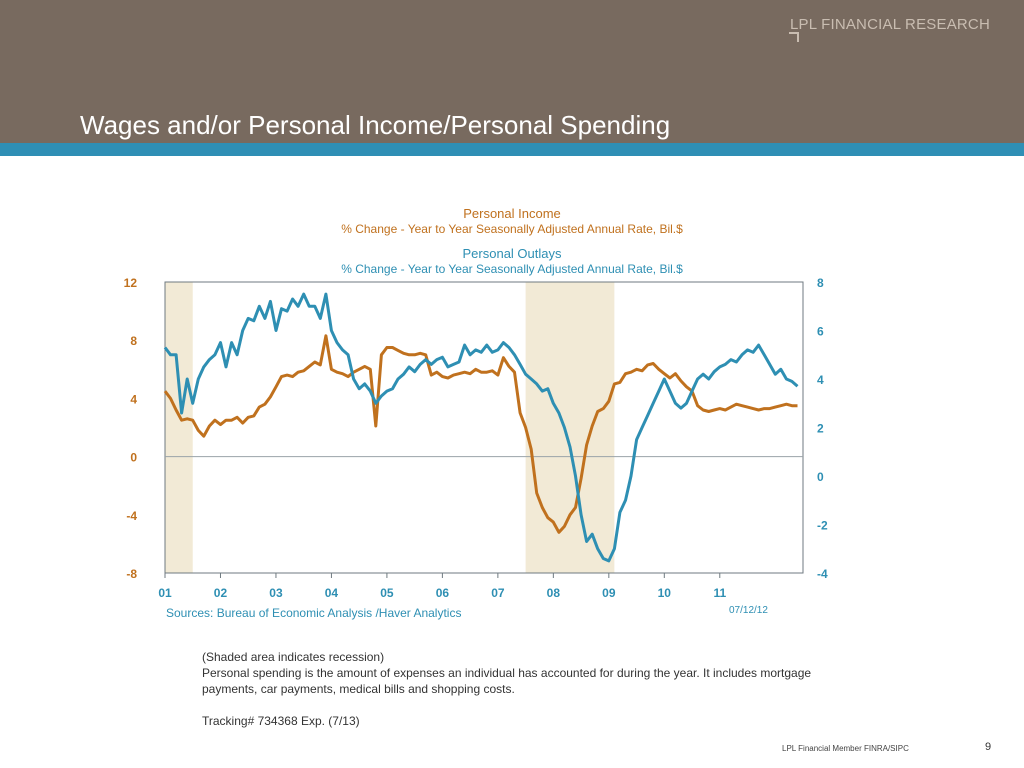 The height and width of the screenshot is (768, 1024). I want to click on right-tick-label-0: 8, so click(820, 283).